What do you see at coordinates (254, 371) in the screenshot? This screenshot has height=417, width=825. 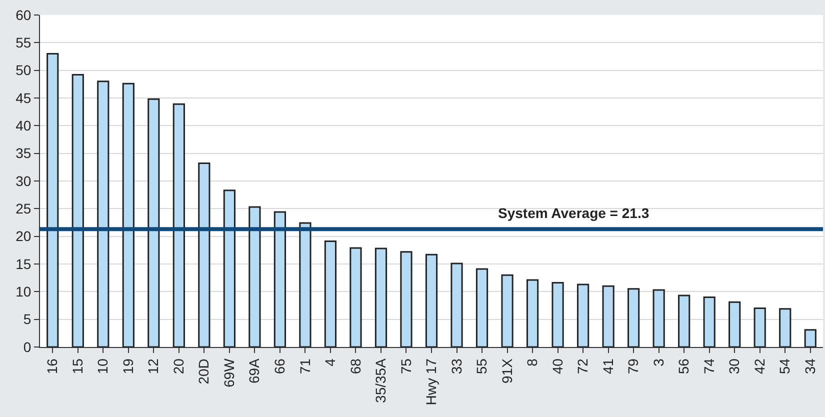 I see `x-tick-label: 69A` at bounding box center [254, 371].